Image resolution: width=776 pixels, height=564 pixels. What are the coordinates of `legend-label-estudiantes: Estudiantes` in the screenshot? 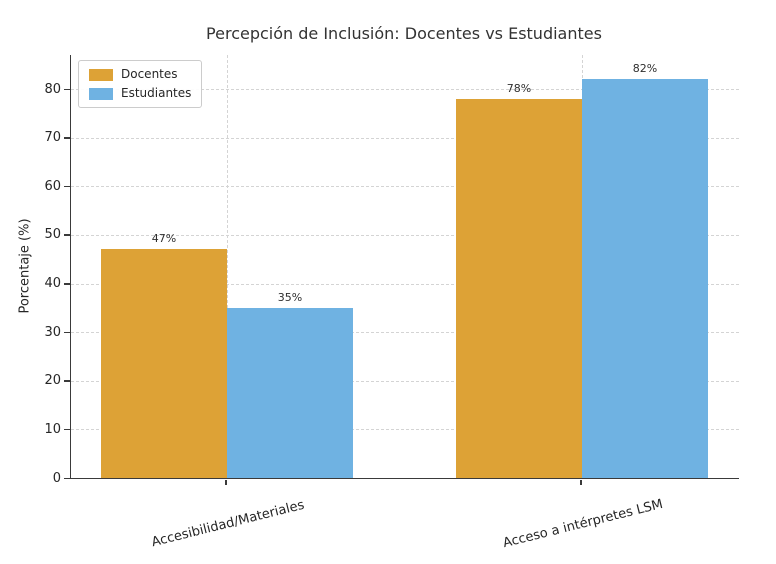 It's located at (156, 93).